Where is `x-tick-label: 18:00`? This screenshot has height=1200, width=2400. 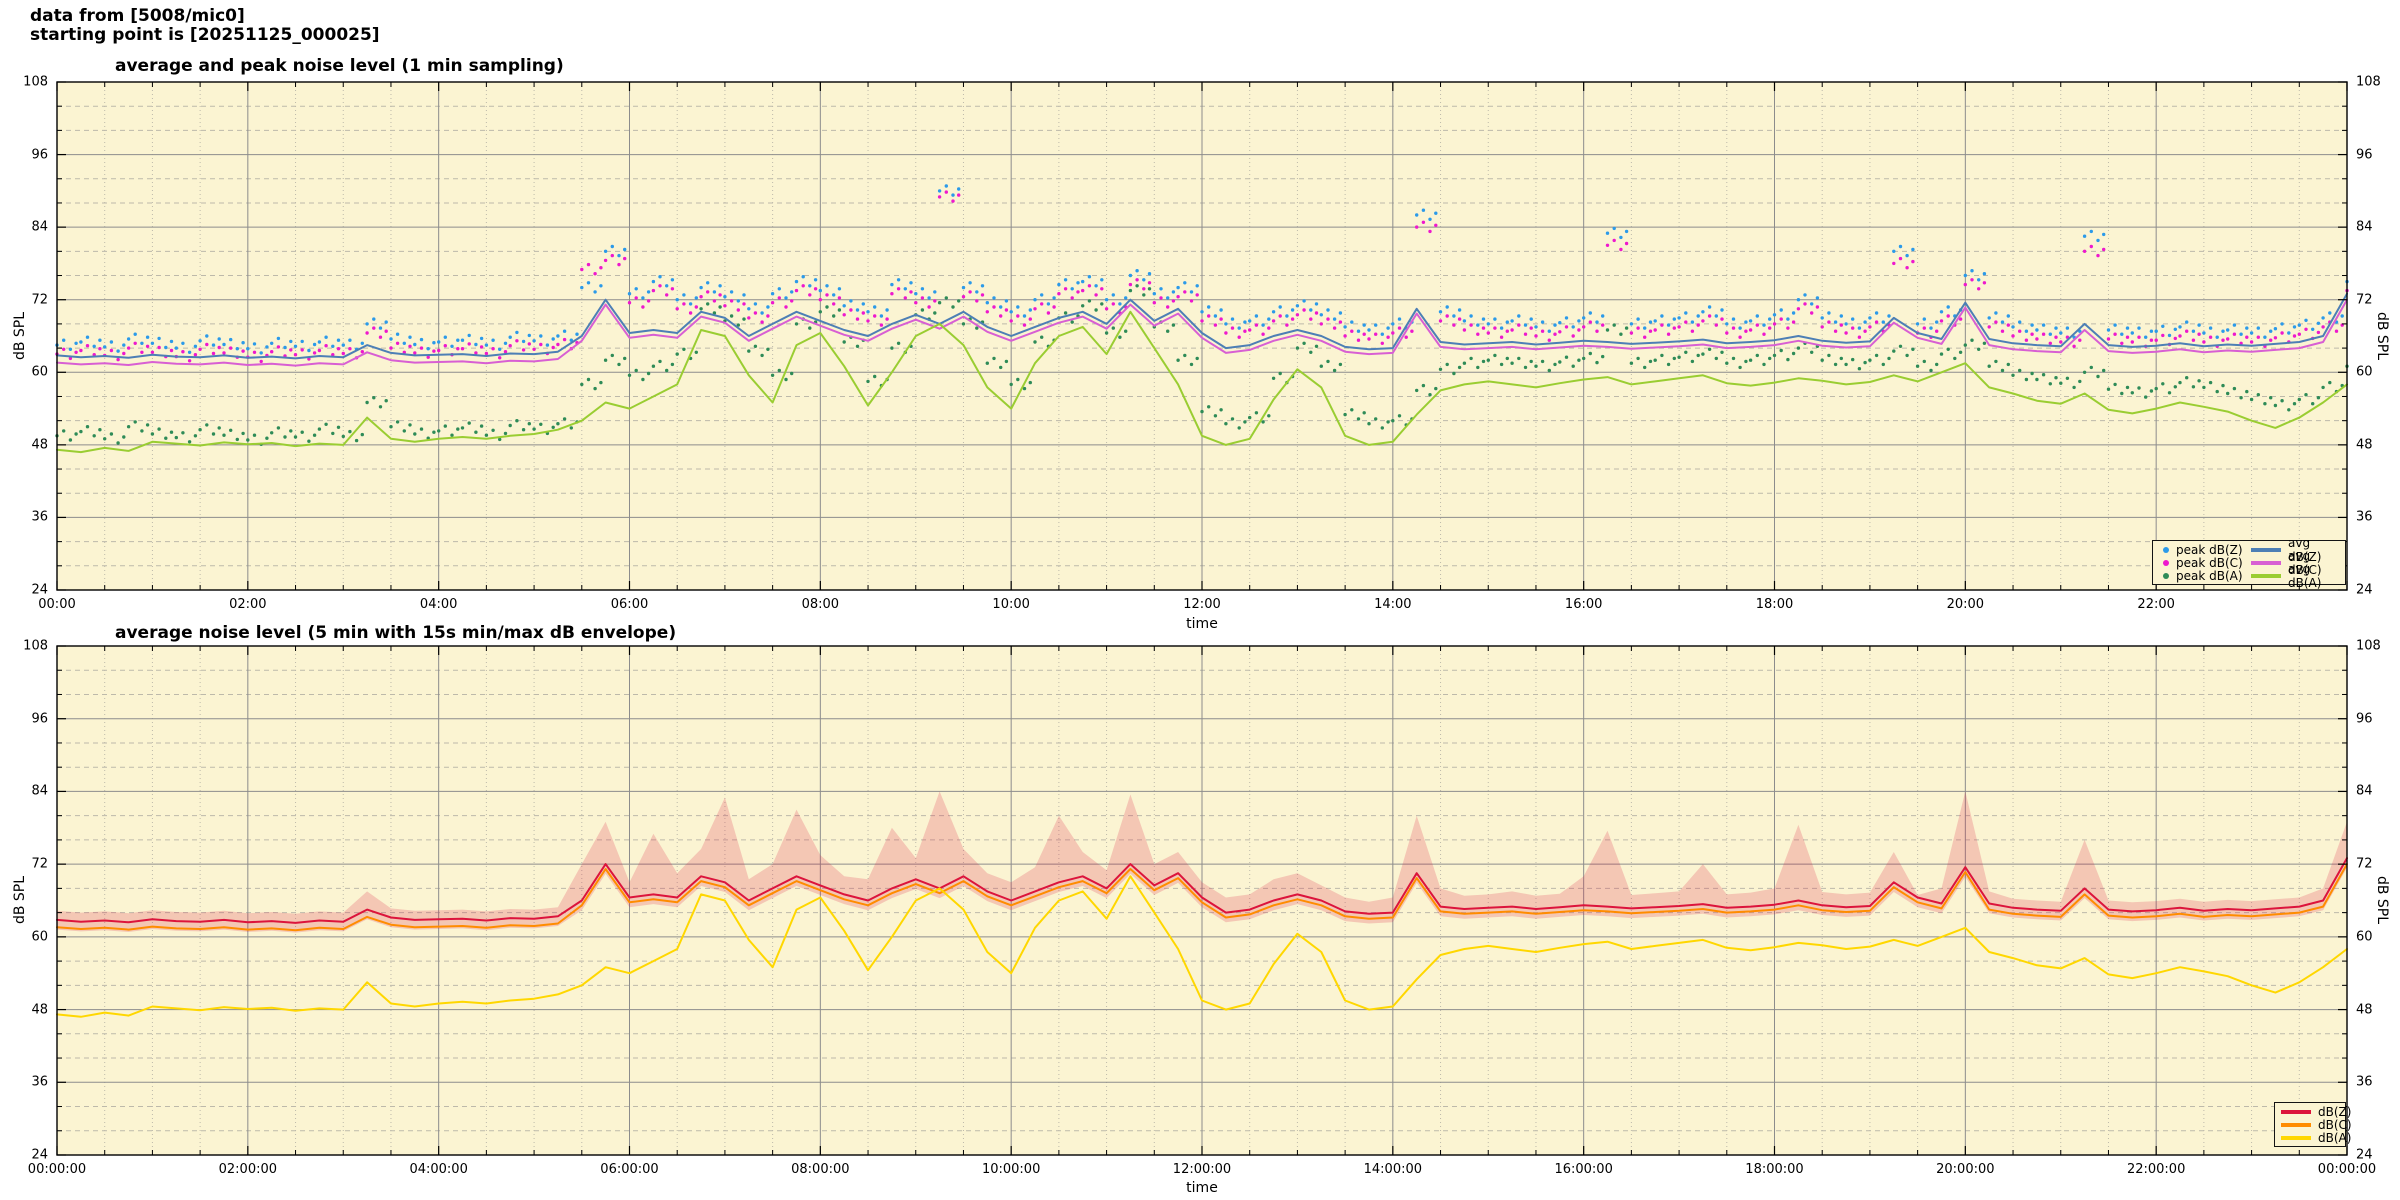 x-tick-label: 18:00 is located at coordinates (1774, 604).